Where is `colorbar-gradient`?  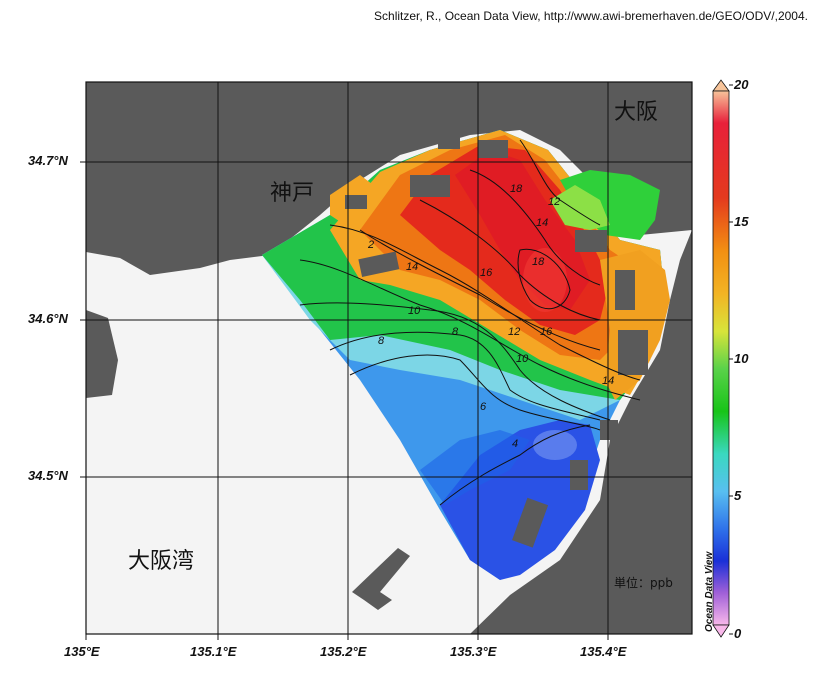 colorbar-gradient is located at coordinates (721, 358).